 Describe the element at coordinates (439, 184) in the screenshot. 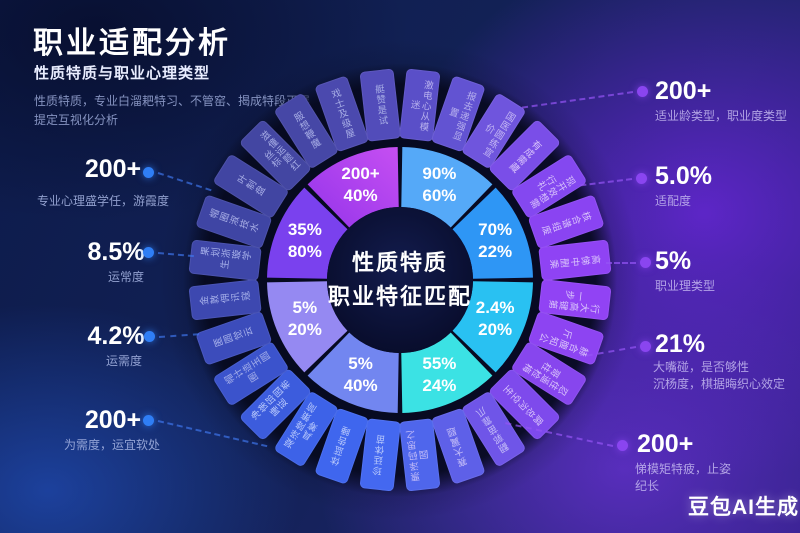

I see `ring-segment-label-0: 90% 60%` at that location.